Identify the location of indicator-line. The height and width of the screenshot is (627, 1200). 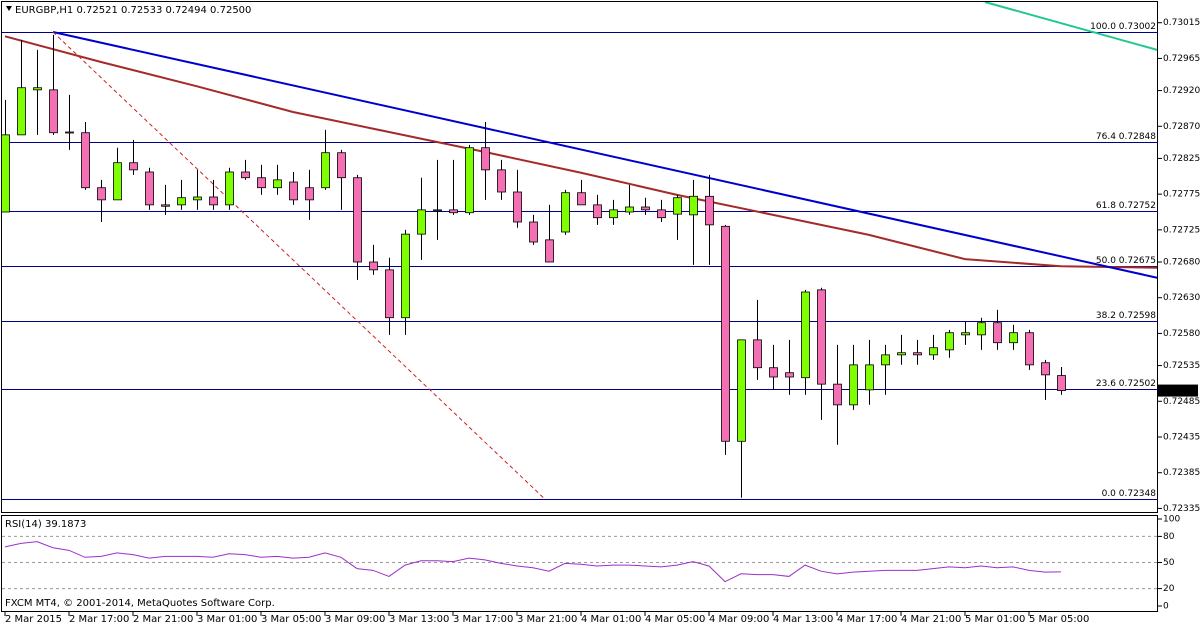
(1071, 26).